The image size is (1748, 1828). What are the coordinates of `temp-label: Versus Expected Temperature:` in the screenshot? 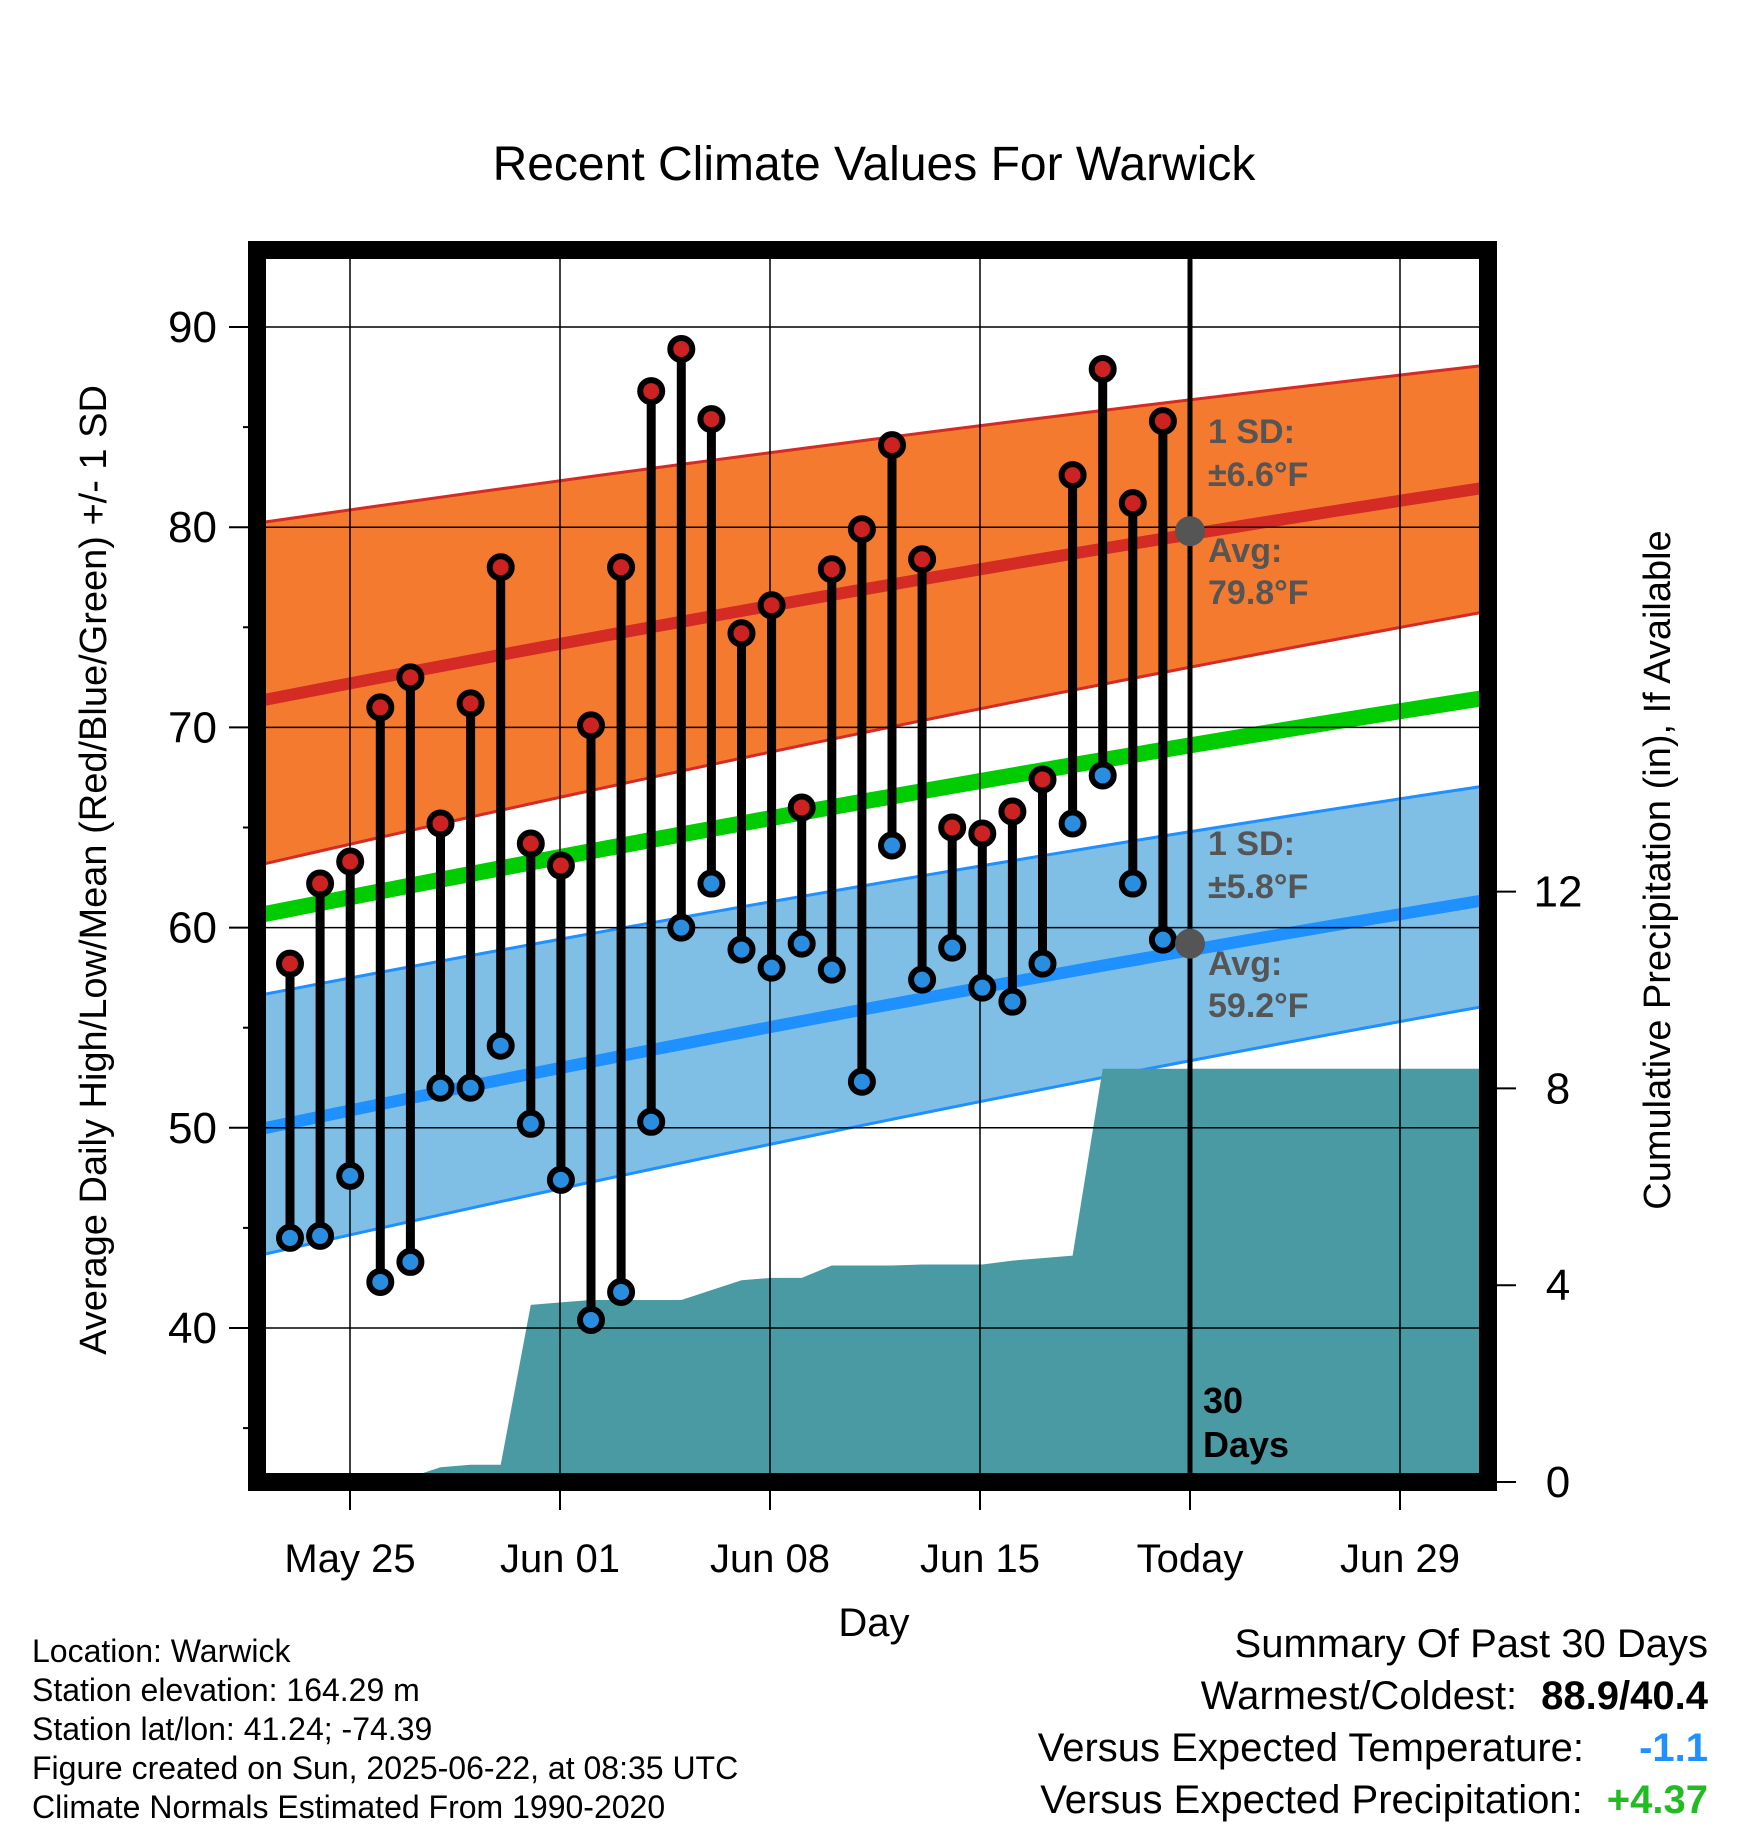 It's located at (1310, 1748).